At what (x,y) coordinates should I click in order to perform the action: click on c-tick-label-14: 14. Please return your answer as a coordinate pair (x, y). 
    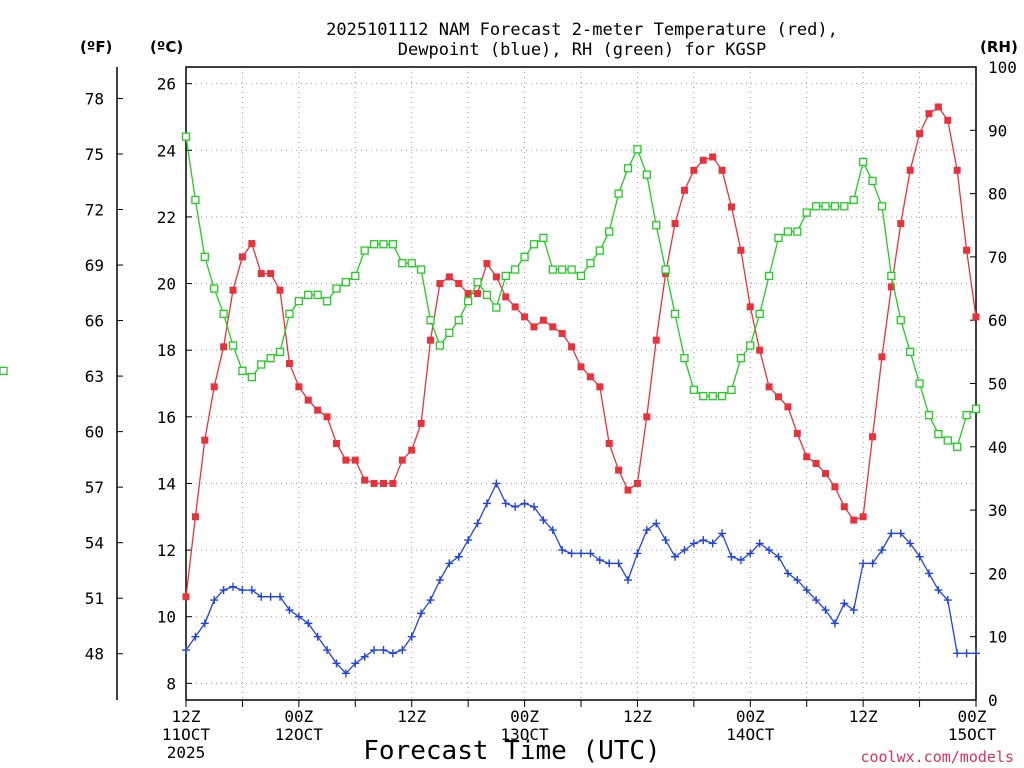
    Looking at the image, I should click on (166, 483).